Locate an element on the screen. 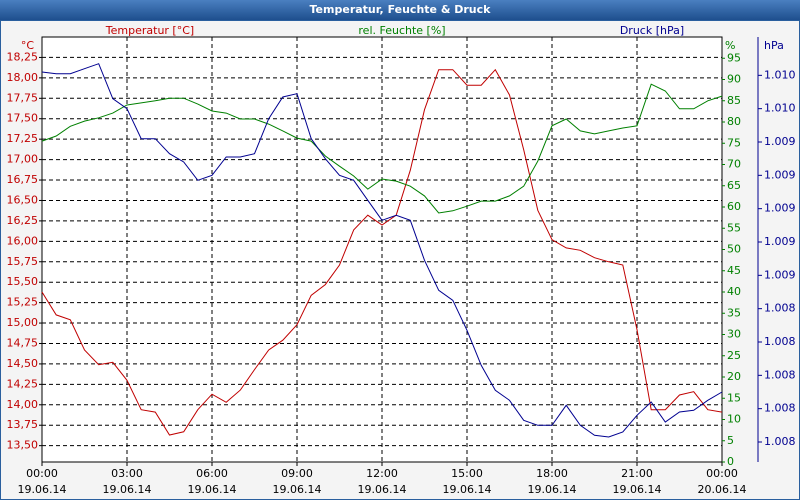 This screenshot has height=500, width=800. y-tick-label: 15,00 is located at coordinates (23, 322).